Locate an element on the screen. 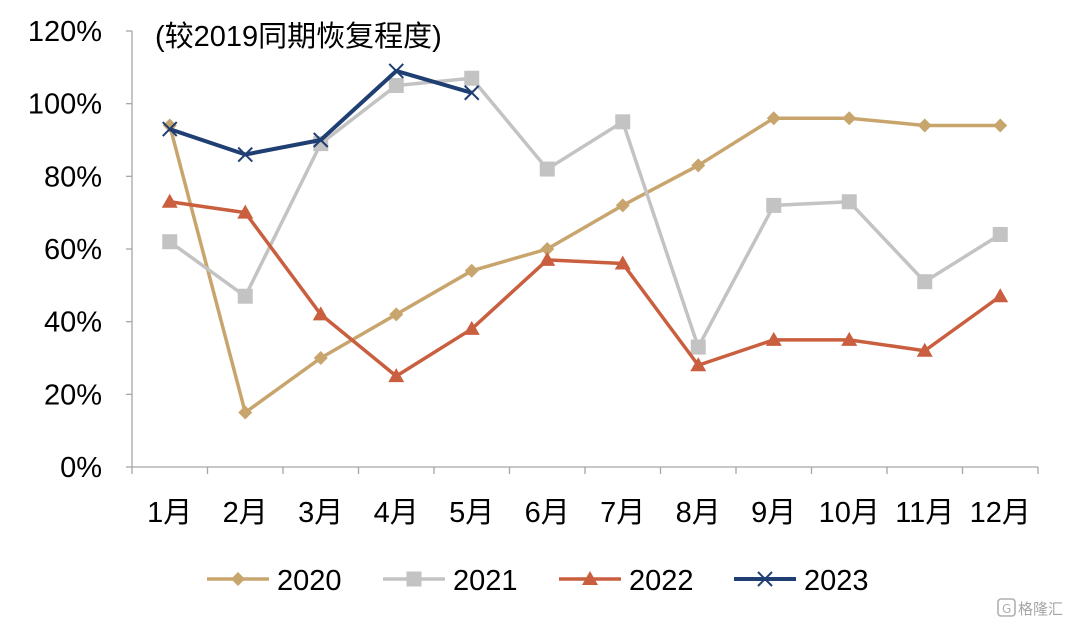 This screenshot has width=1074, height=624. y-tick-label: 20% is located at coordinates (73, 395).